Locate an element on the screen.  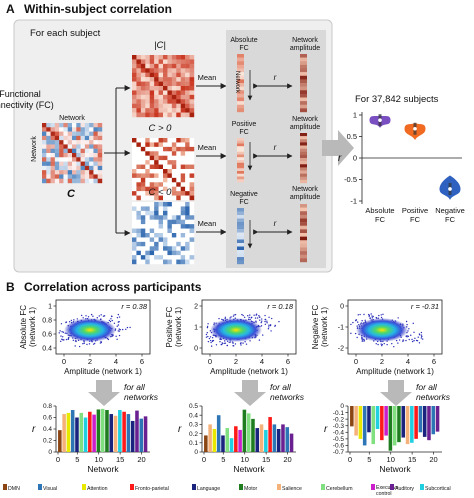
bar-xtick-label: 5 is located at coordinates (223, 459).